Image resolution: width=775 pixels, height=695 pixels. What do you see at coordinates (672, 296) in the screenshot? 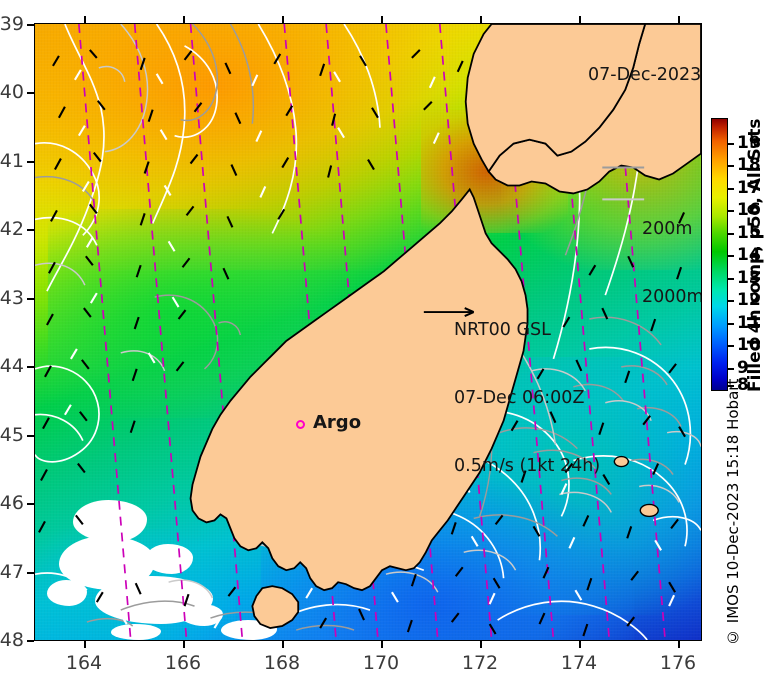
I see `bathymetry-2000m-label: 2000m` at bounding box center [672, 296].